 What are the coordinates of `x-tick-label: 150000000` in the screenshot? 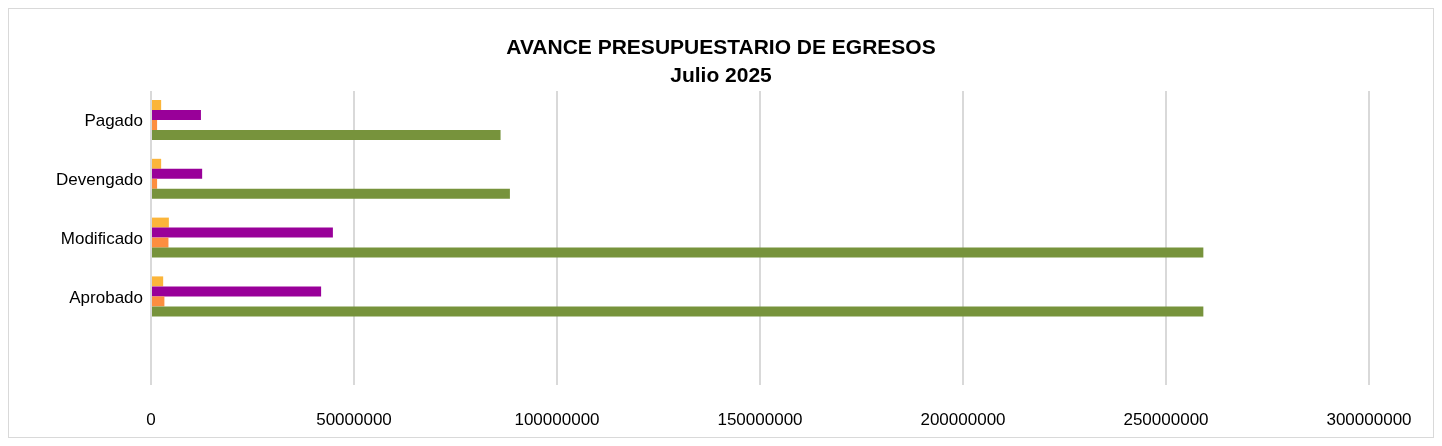 It's located at (760, 420).